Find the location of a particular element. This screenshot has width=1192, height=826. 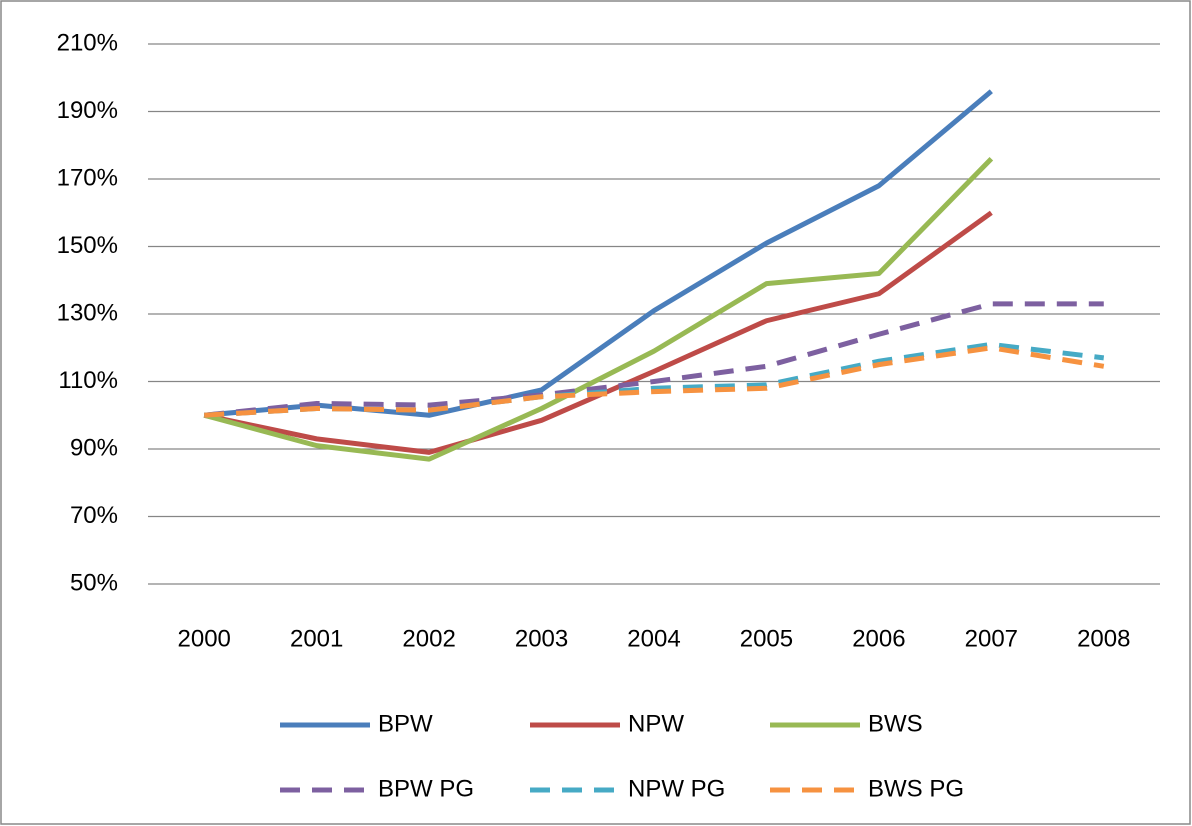

y-tick-label: 150% is located at coordinates (87, 245).